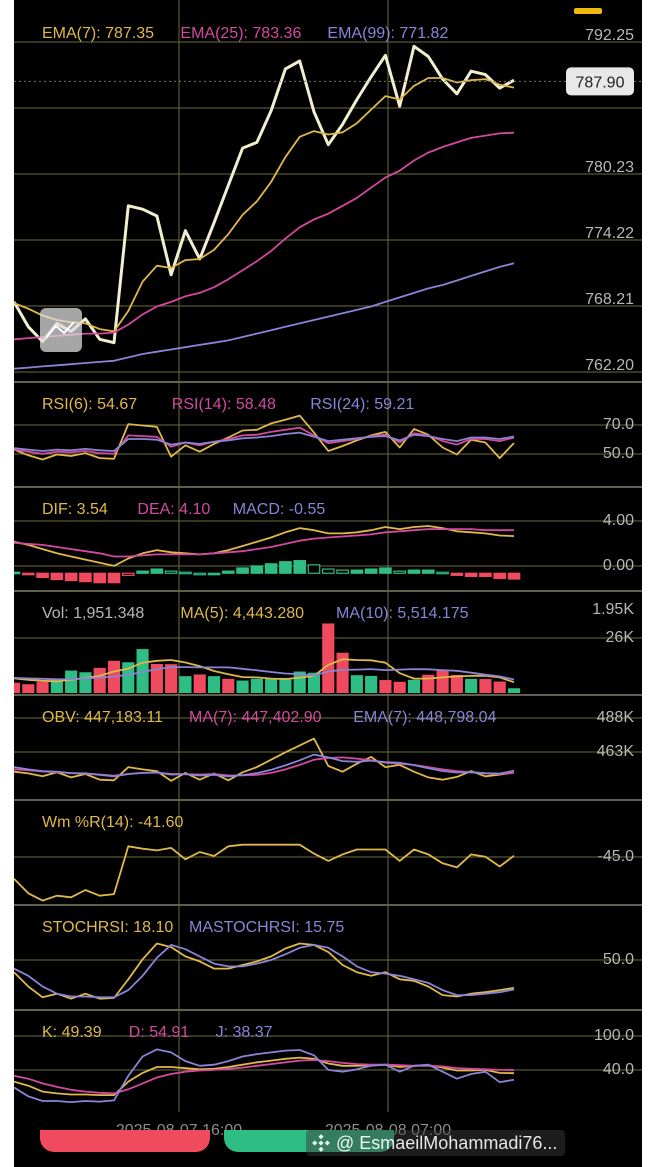 Image resolution: width=656 pixels, height=1167 pixels. Describe the element at coordinates (309, 1141) in the screenshot. I see `buy-button` at that location.